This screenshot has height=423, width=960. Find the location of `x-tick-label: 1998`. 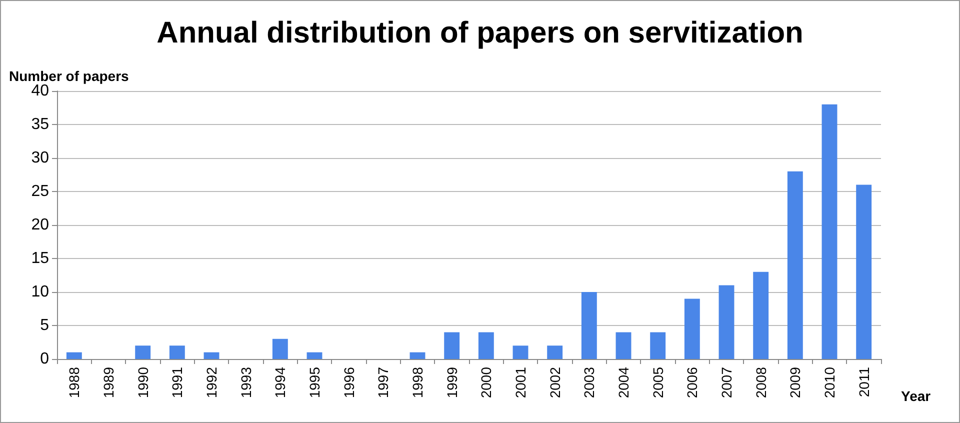

x-tick-label: 1998 is located at coordinates (418, 382).